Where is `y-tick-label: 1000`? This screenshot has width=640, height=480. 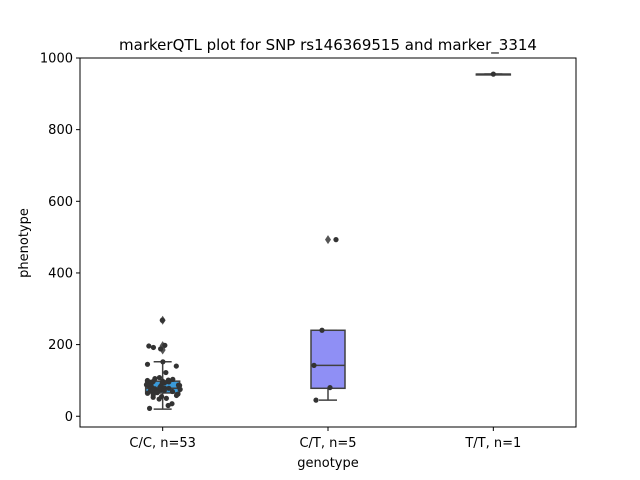
y-tick-label: 1000 is located at coordinates (56, 59).